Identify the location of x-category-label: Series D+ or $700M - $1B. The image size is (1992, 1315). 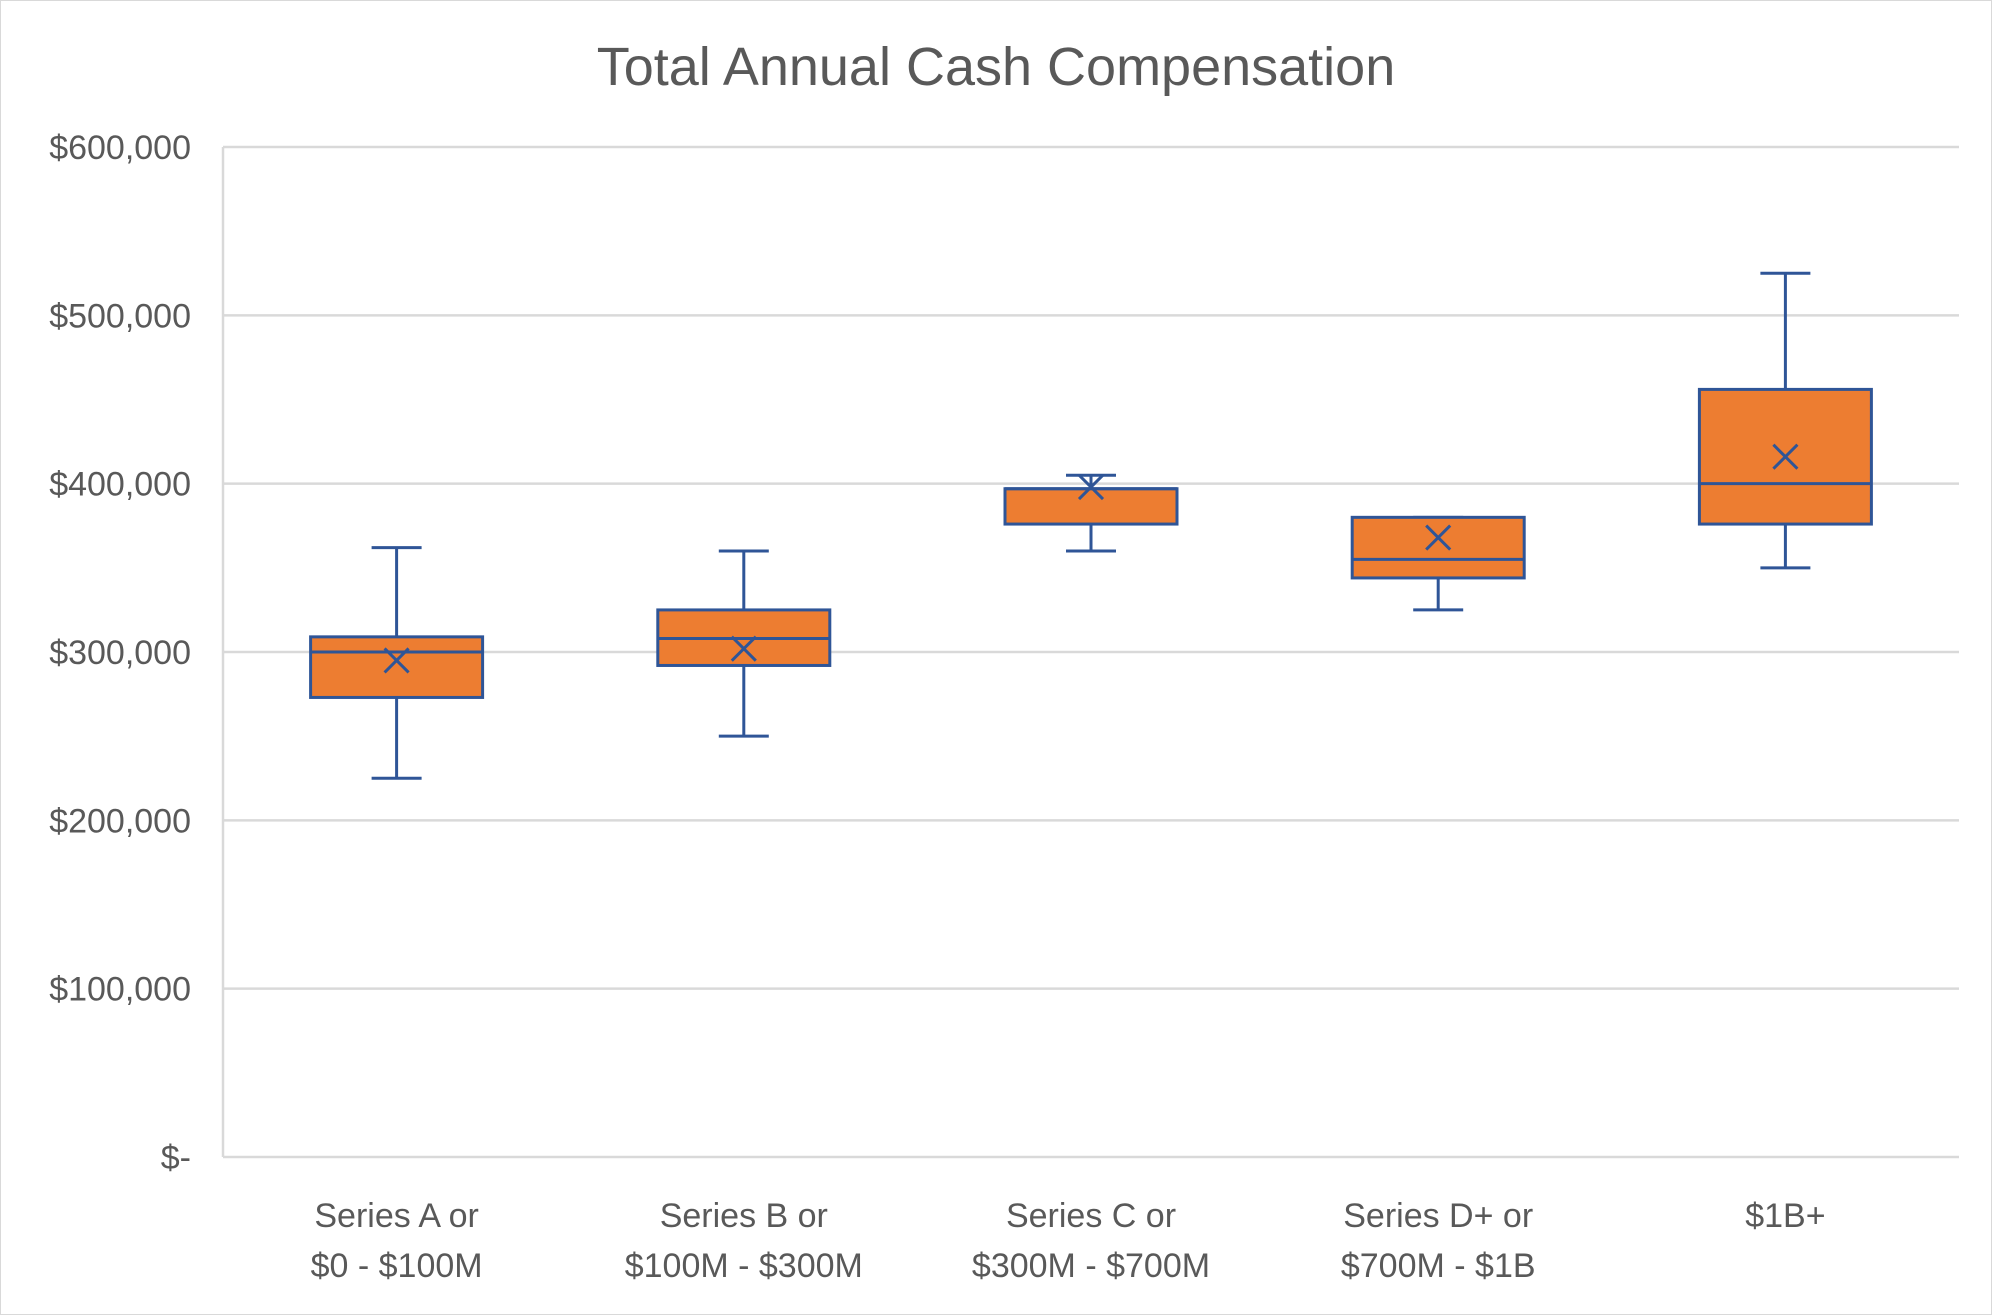
(1438, 1241).